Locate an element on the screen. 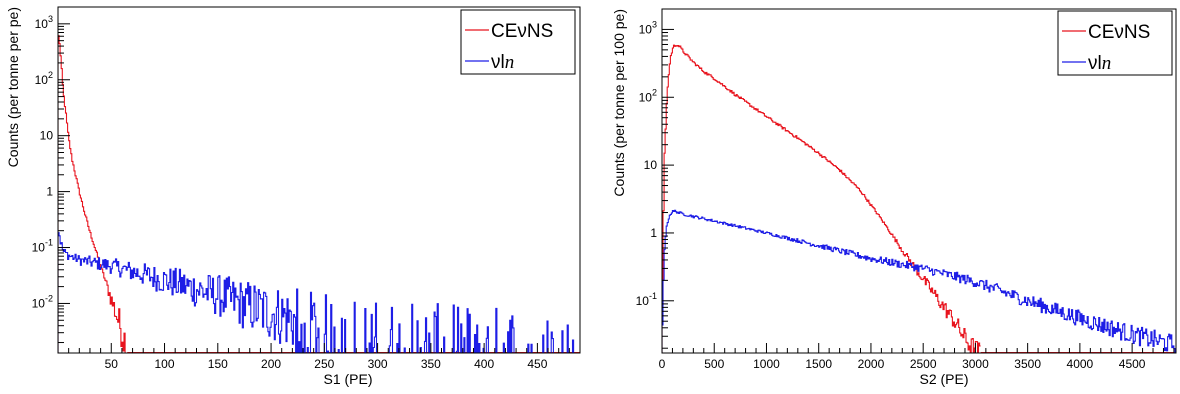  x-tick-label: 2500 is located at coordinates (923, 364).